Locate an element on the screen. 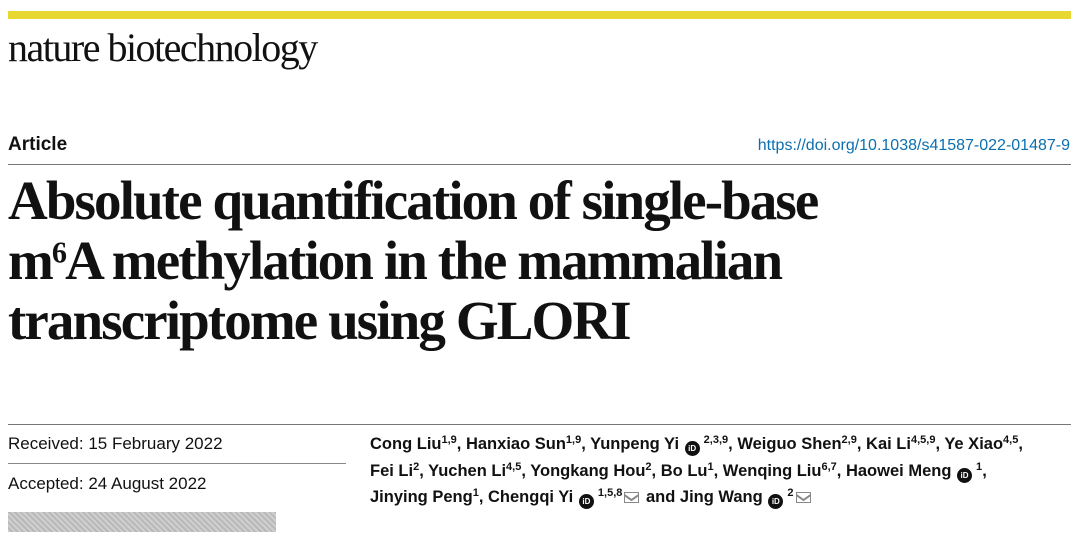  journal-accent-bar is located at coordinates (539, 15).